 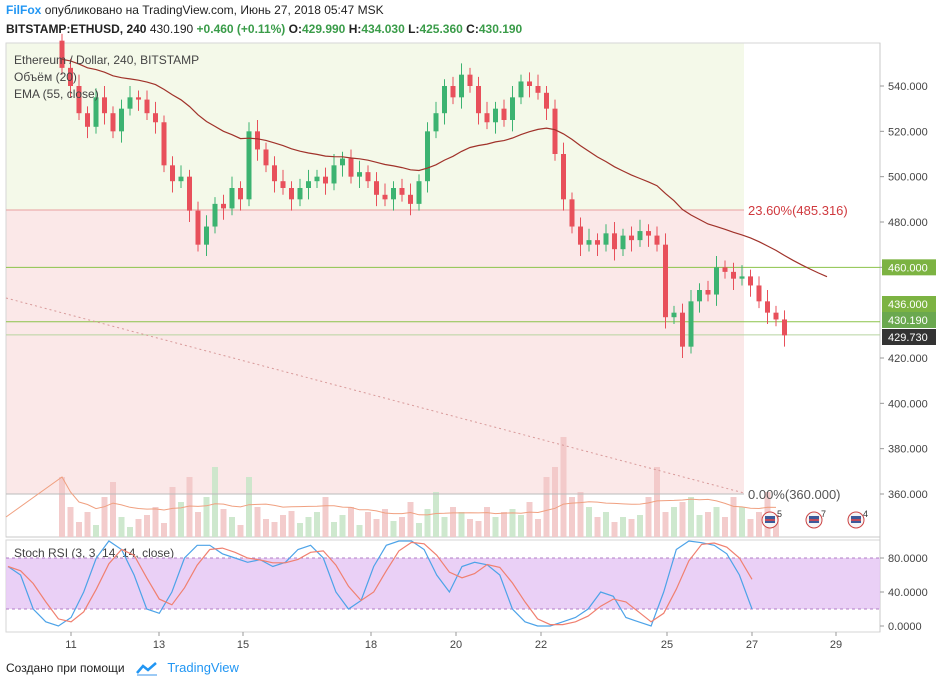 I want to click on footer-tradingview-link: TradingView, so click(x=203, y=667).